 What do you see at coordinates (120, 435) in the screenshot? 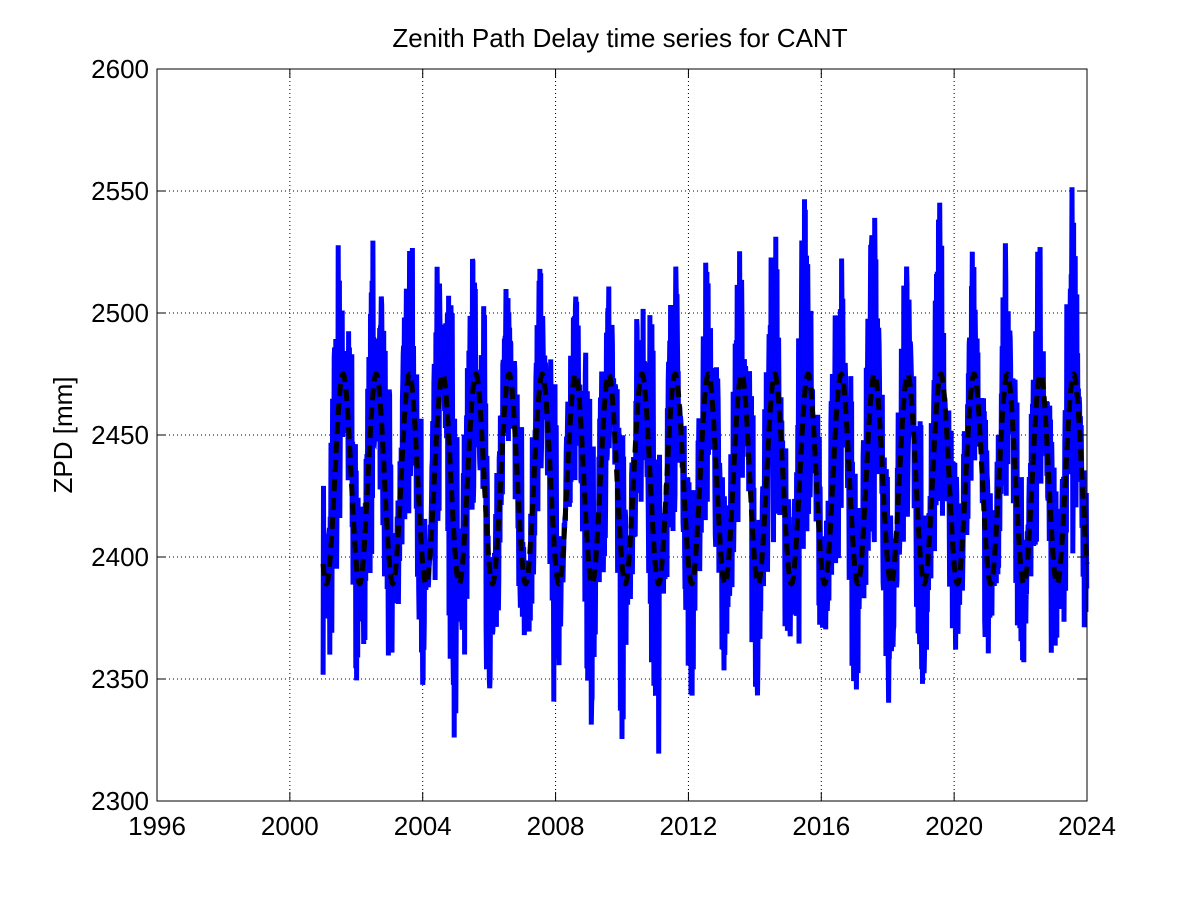
I see `y-tick-label: 2450` at bounding box center [120, 435].